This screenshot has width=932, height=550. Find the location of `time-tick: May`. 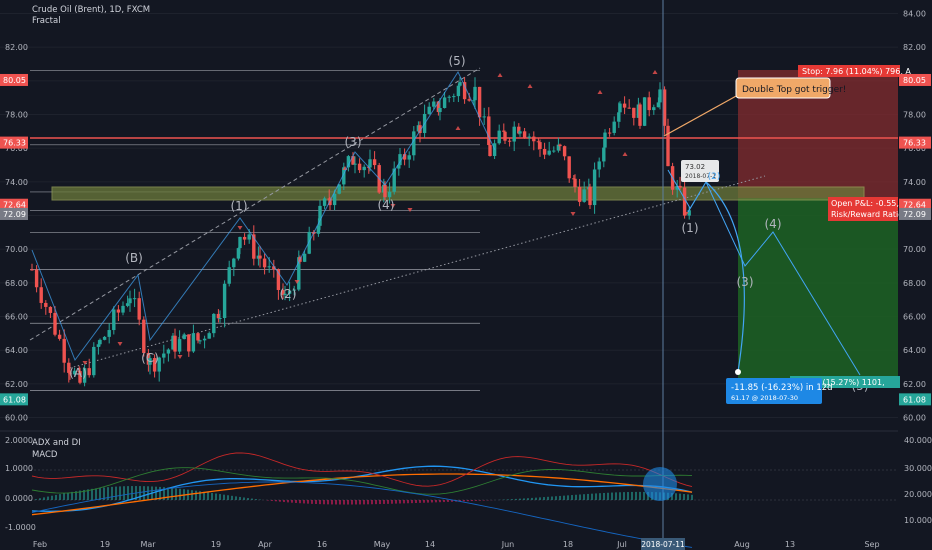

time-tick: May is located at coordinates (382, 544).